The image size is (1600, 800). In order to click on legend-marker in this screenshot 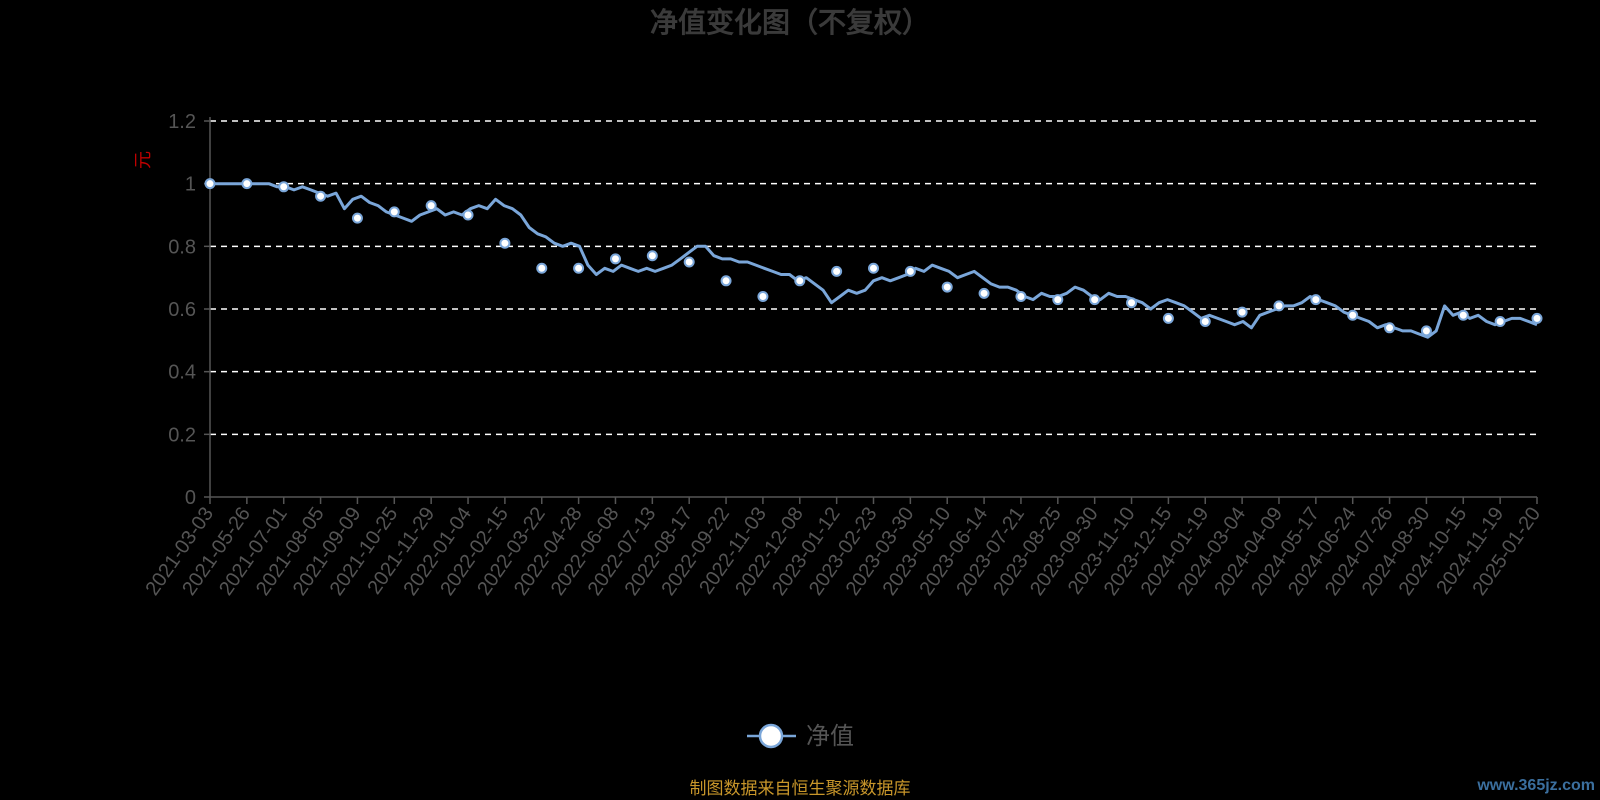, I will do `click(771, 736)`.